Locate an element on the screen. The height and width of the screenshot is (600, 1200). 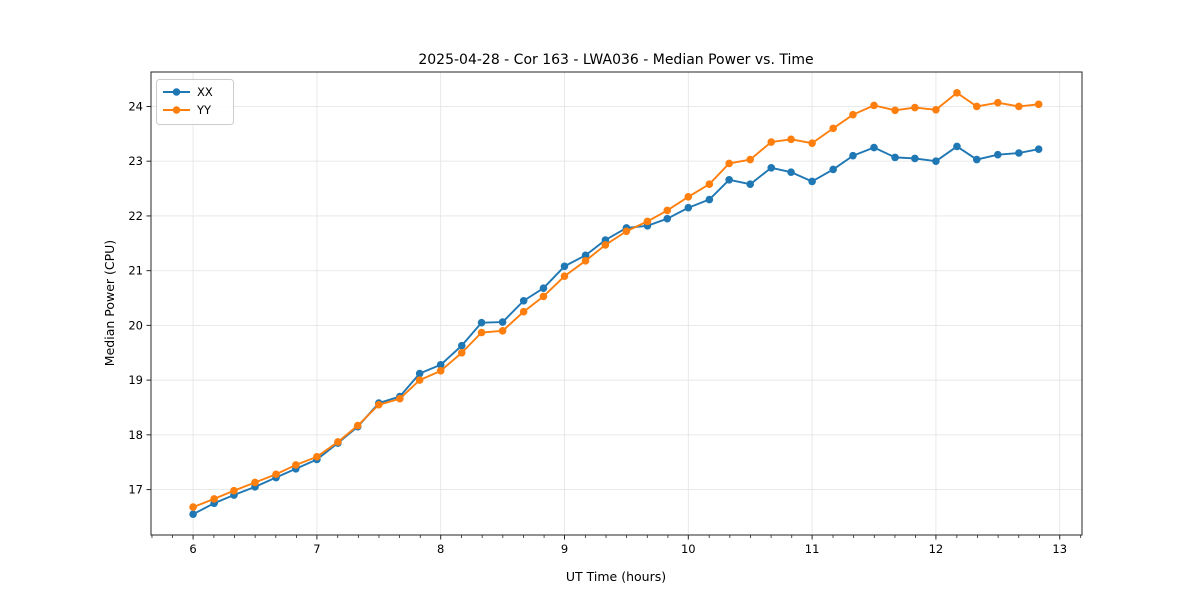
x-tick-label: 13 is located at coordinates (1059, 549).